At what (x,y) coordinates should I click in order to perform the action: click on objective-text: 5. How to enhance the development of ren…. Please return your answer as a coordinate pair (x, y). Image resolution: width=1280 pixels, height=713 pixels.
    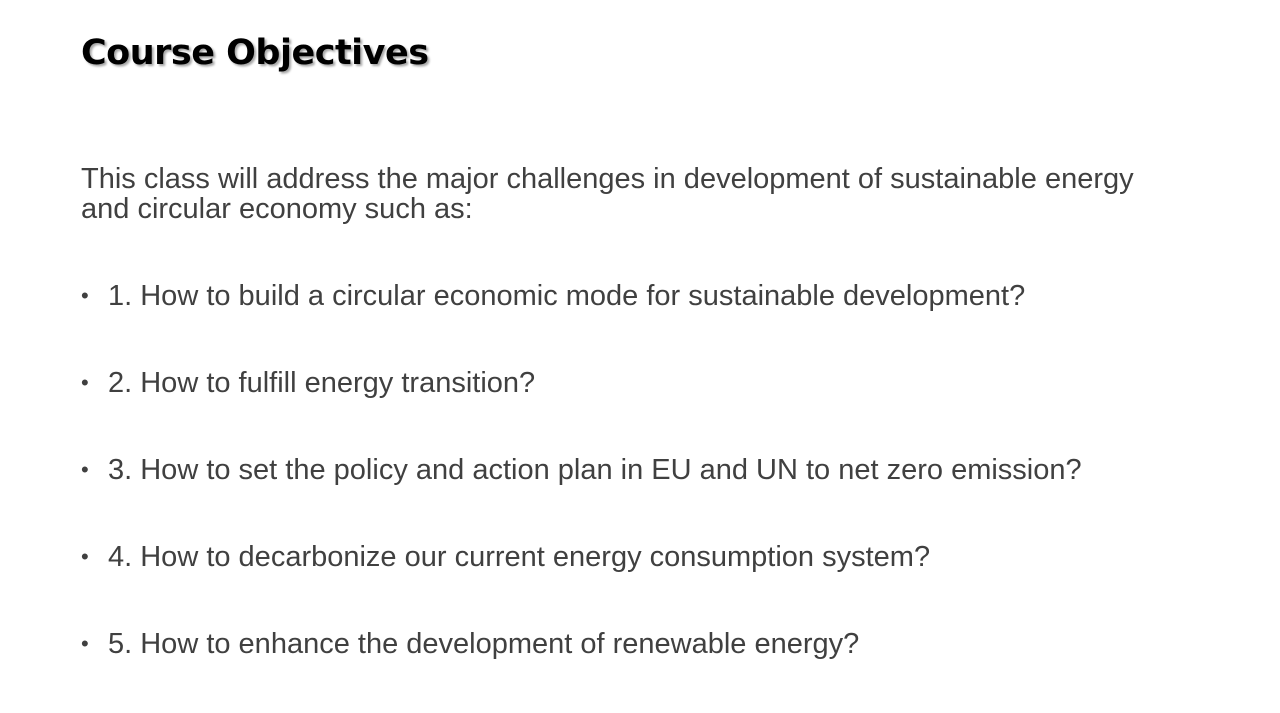
    Looking at the image, I should click on (484, 644).